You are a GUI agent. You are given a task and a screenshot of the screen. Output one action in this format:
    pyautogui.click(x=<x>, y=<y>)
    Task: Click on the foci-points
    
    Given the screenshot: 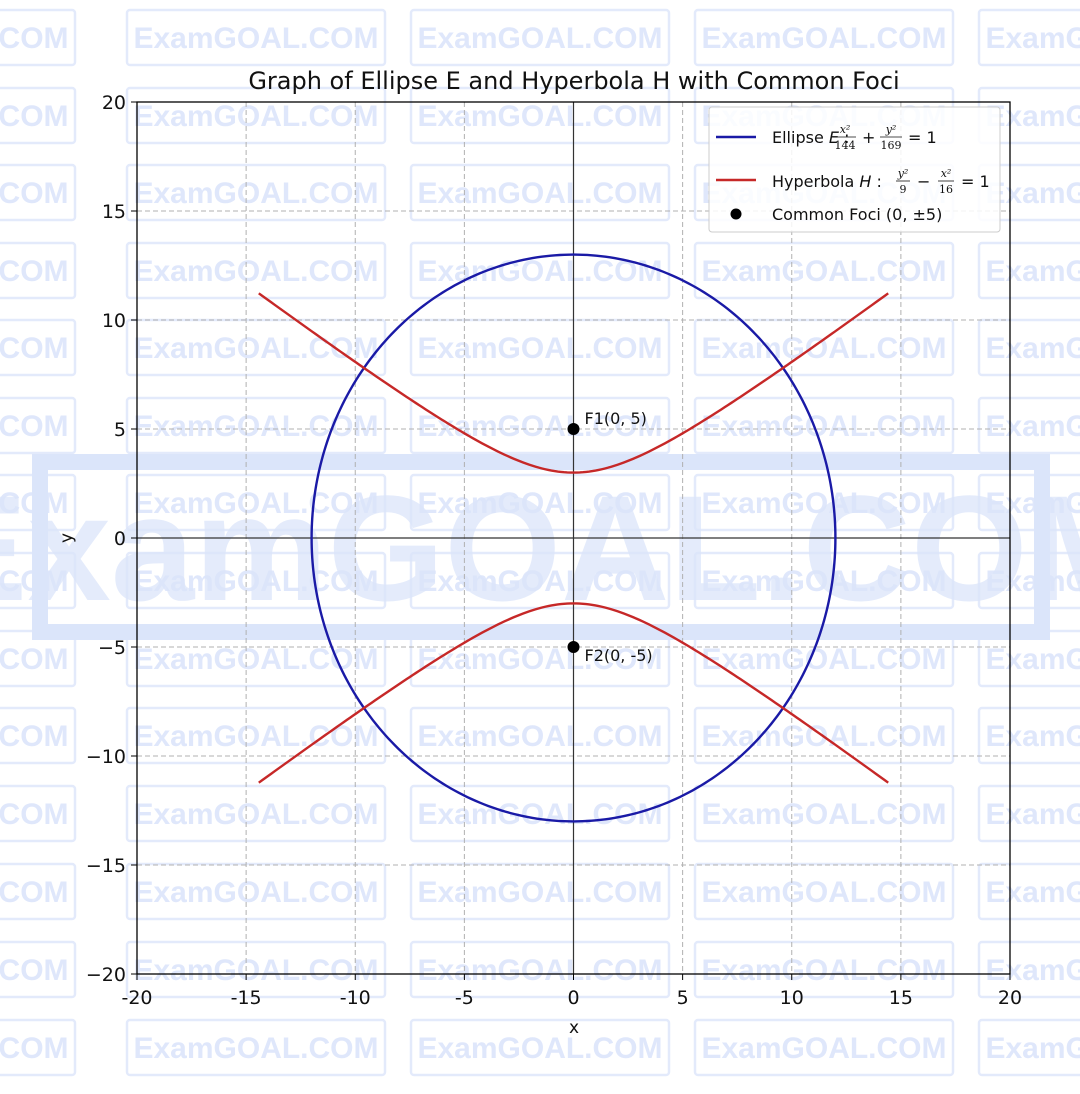 What is the action you would take?
    pyautogui.click(x=573, y=538)
    